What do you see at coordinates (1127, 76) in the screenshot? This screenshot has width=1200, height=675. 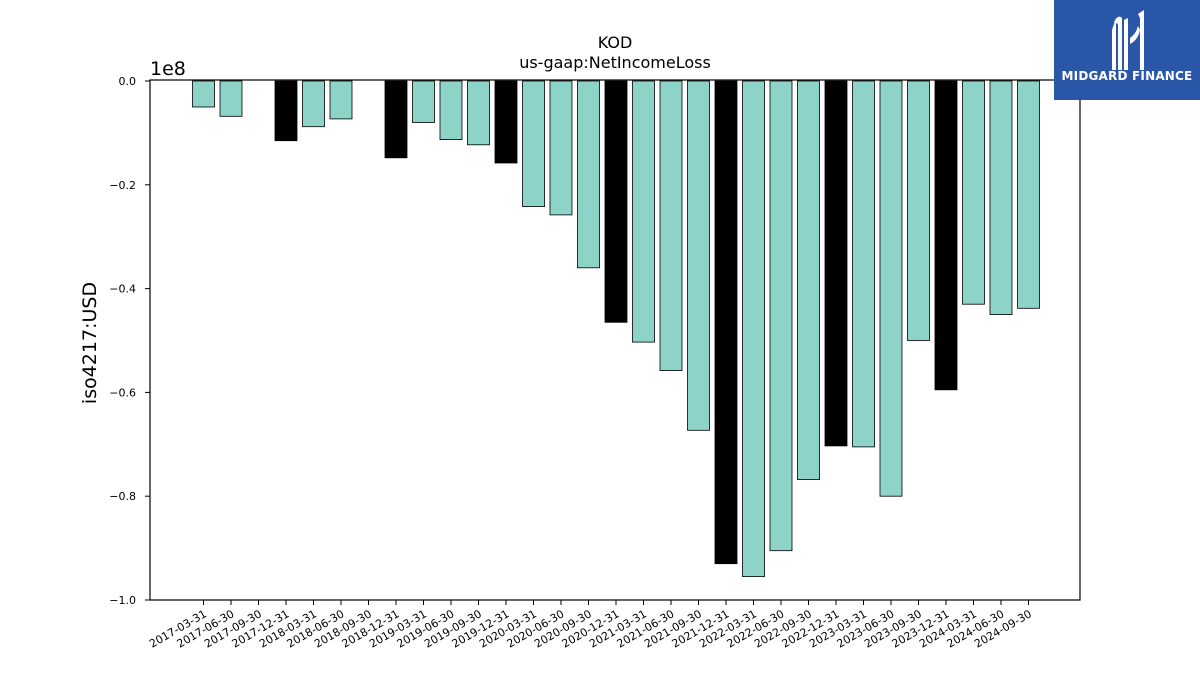 I see `logo-text: MIDGARD FINANCE` at bounding box center [1127, 76].